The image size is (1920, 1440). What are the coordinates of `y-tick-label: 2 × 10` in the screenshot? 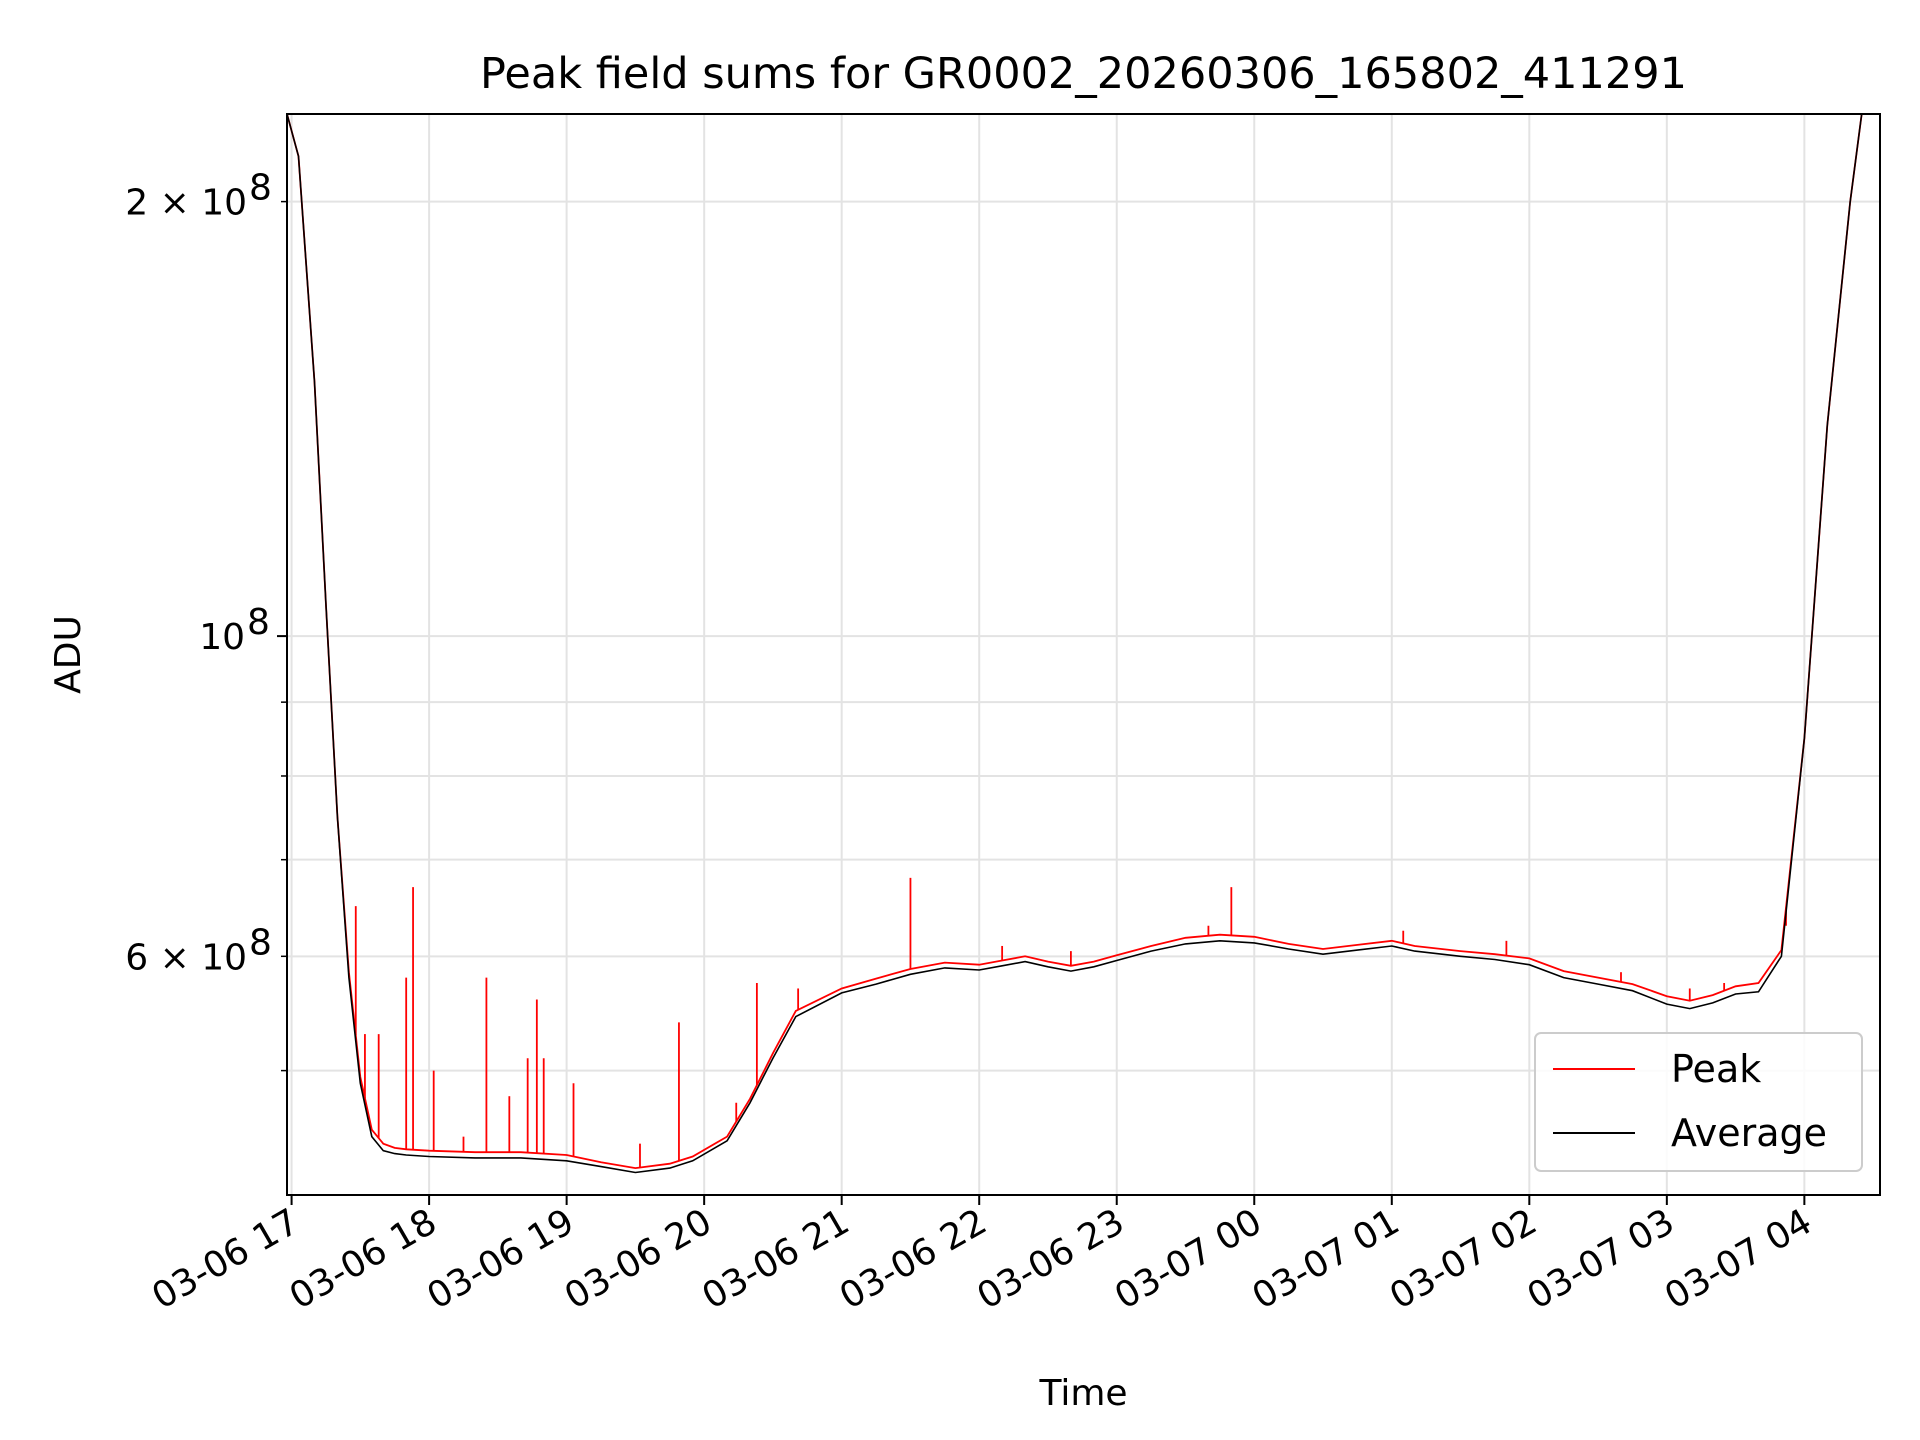 It's located at (186, 203).